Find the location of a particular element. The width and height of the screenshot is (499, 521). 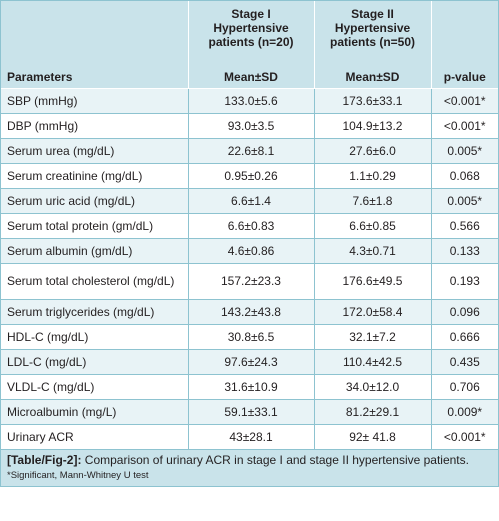

cell-stage2: 176.6±49.5 is located at coordinates (372, 281).